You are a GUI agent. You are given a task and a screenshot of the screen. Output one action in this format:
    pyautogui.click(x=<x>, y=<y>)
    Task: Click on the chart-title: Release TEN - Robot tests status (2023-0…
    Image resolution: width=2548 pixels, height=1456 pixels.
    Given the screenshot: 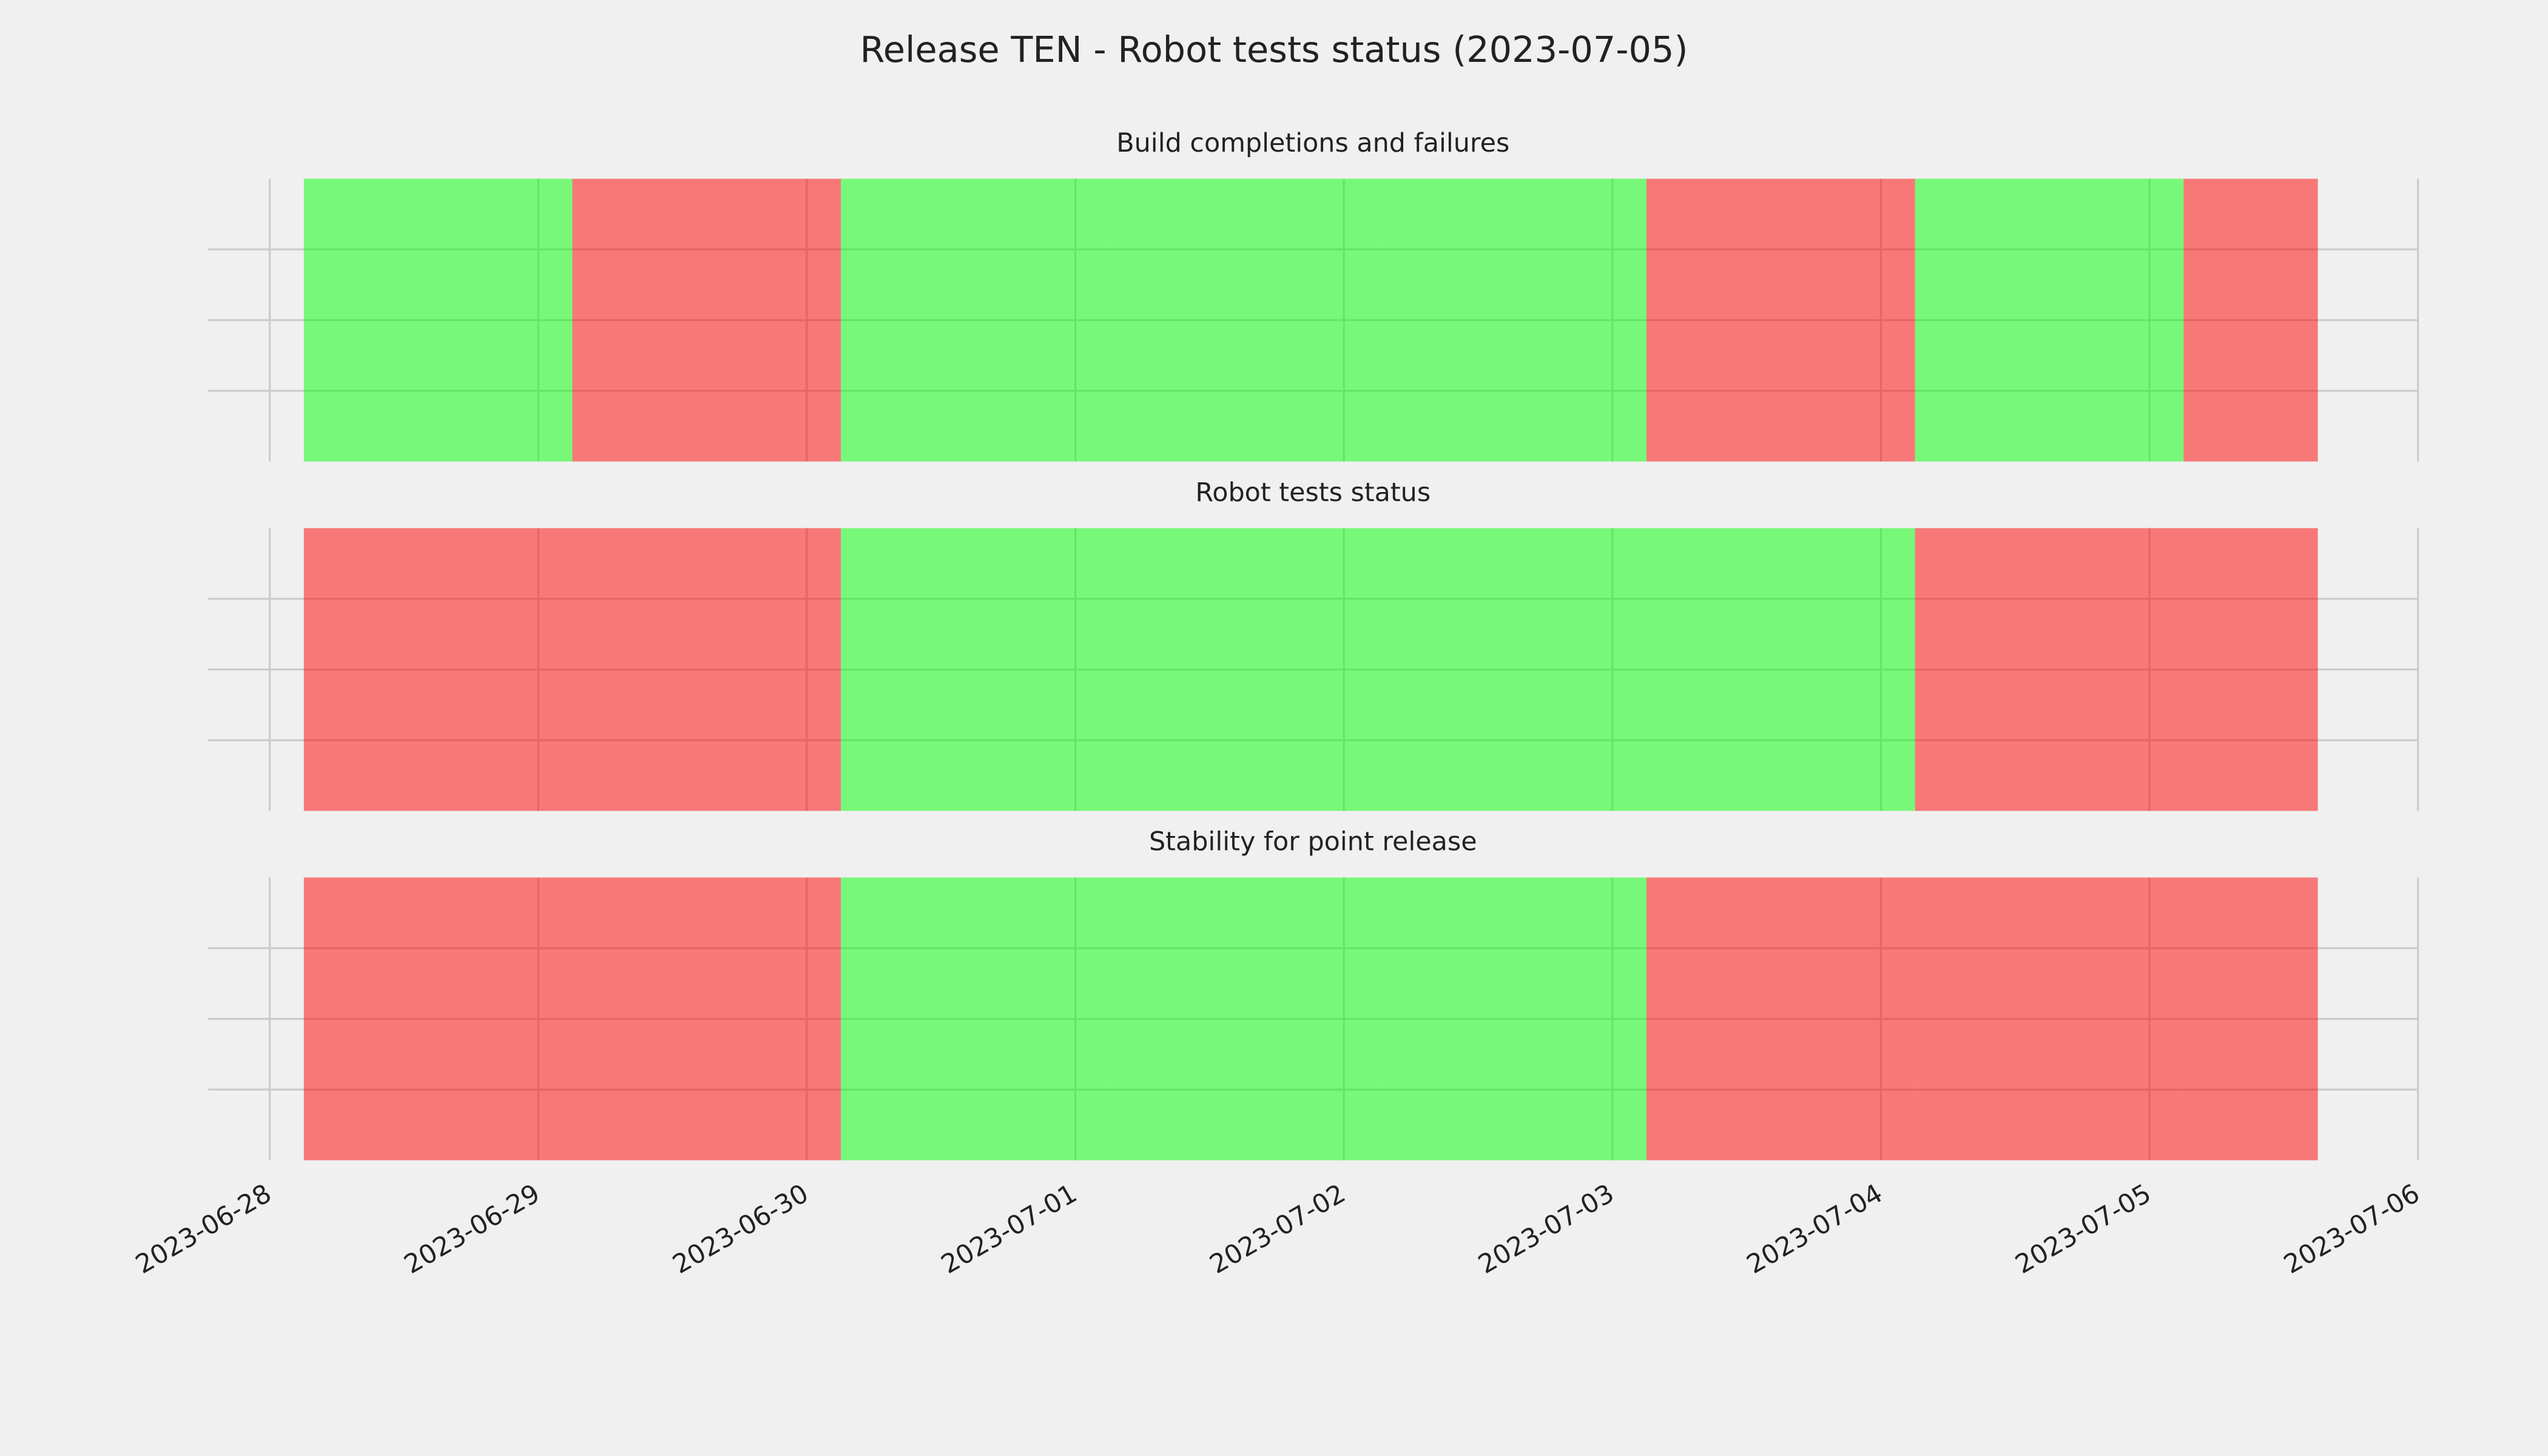 What is the action you would take?
    pyautogui.click(x=1274, y=49)
    